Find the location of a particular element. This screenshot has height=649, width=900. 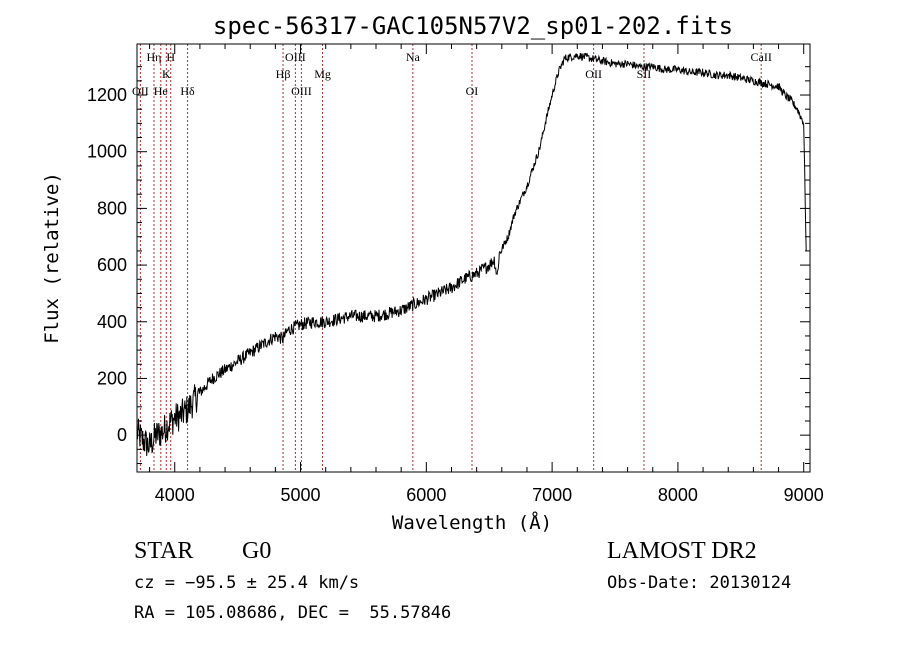

y-tick-label: 400 is located at coordinates (112, 322).